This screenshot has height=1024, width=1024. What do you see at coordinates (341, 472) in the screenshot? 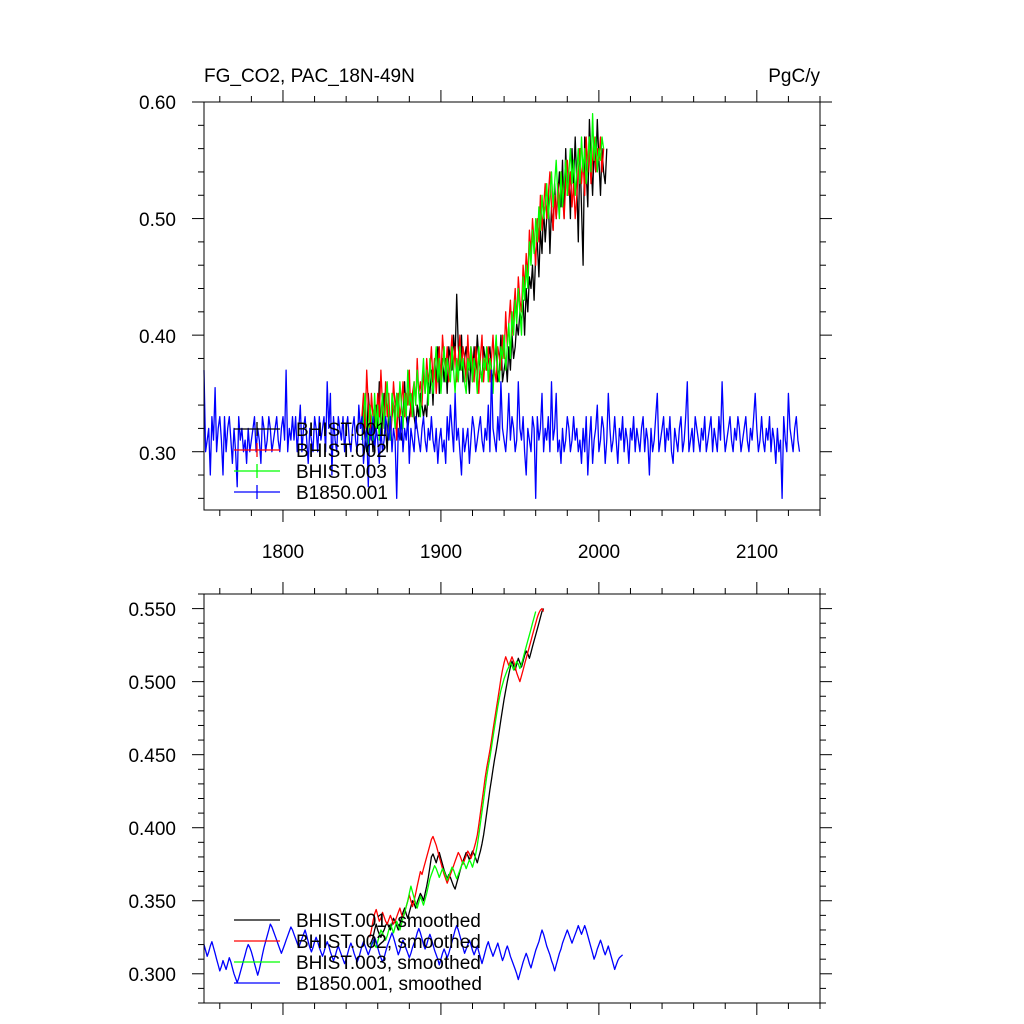
I see `top-legend-label: BHIST.003` at bounding box center [341, 472].